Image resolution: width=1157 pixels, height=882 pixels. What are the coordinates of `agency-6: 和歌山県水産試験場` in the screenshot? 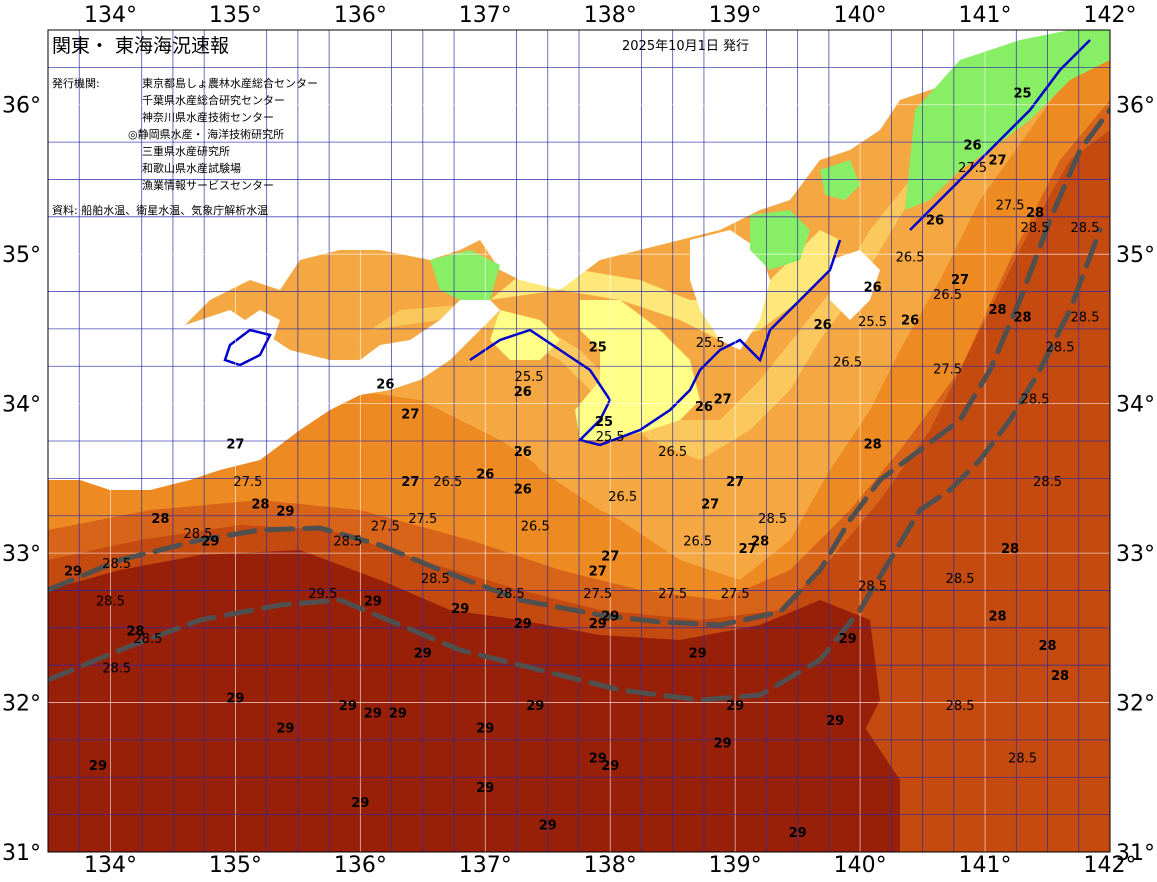 It's located at (191, 168).